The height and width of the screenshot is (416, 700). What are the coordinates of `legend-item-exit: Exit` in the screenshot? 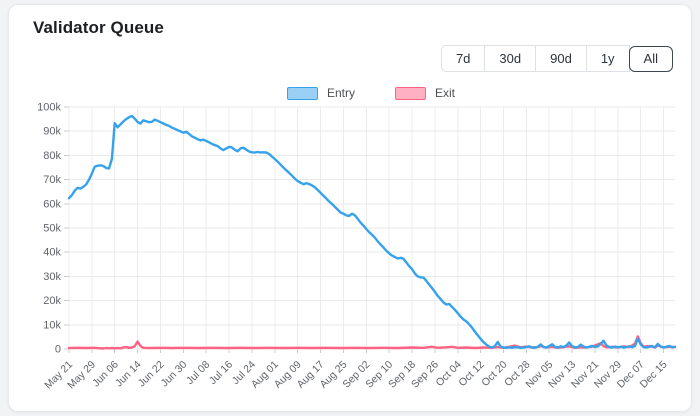 It's located at (425, 93).